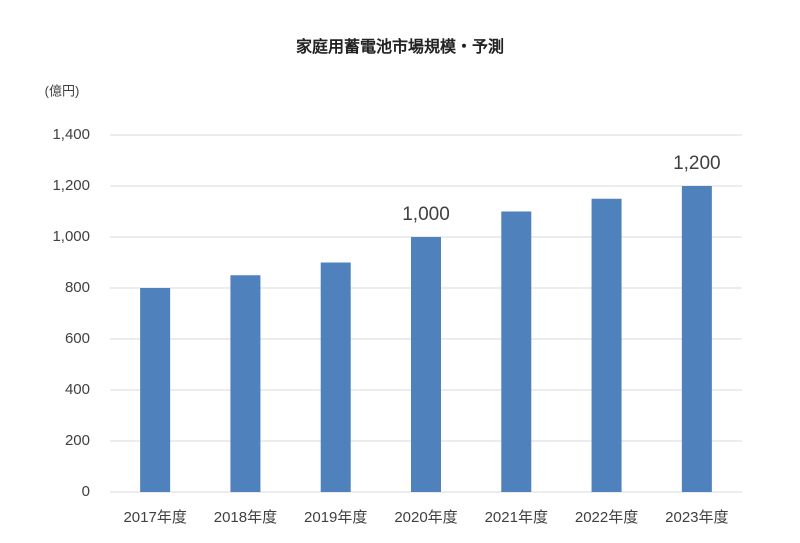 The image size is (800, 543). Describe the element at coordinates (606, 517) in the screenshot. I see `x-tick-label: 2022年度` at that location.